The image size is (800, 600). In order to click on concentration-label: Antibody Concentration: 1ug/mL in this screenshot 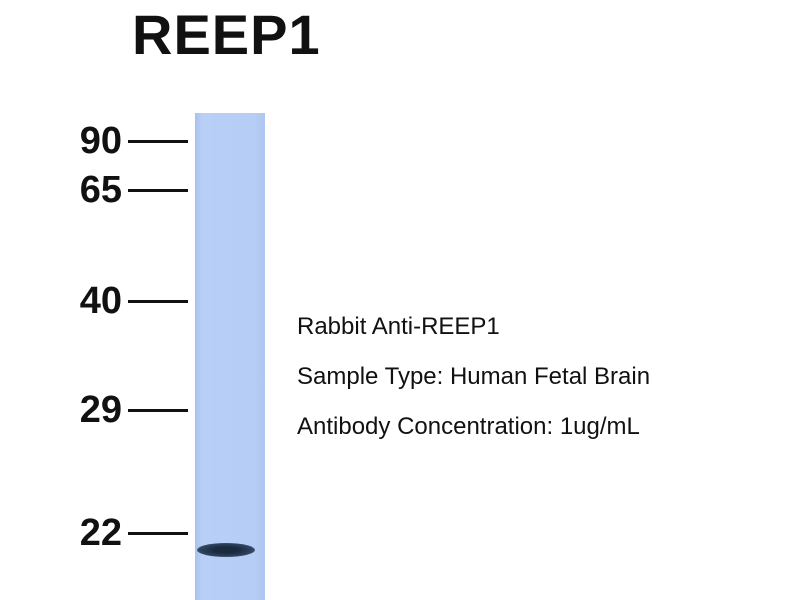, I will do `click(468, 426)`.